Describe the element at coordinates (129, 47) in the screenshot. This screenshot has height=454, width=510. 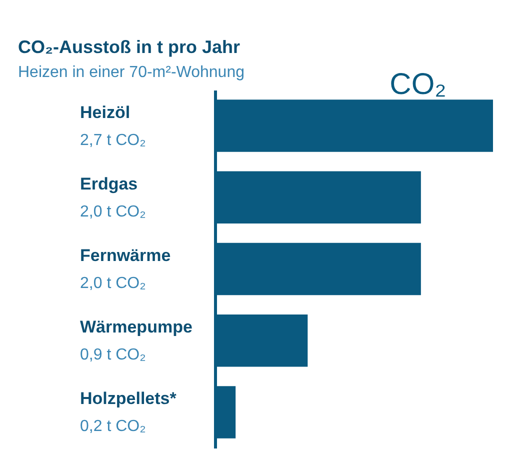
I see `chart-title: CO₂-Ausstoß in t pro Jahr` at that location.